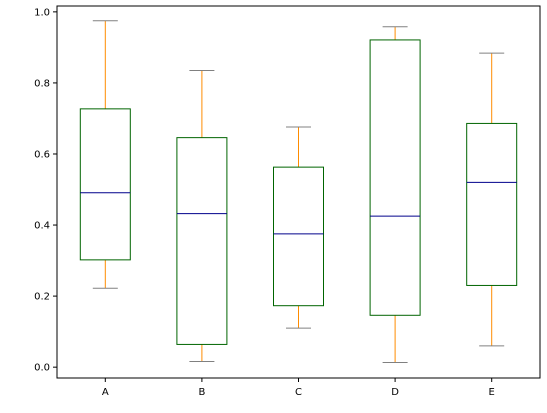 This screenshot has width=547, height=413. Describe the element at coordinates (105, 392) in the screenshot. I see `x-tick-label: A` at that location.